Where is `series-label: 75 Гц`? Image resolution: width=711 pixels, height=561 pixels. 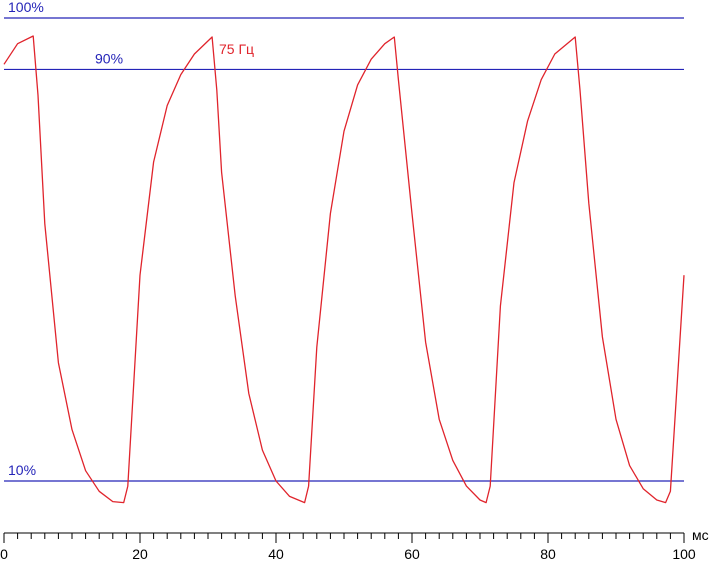 series-label: 75 Гц is located at coordinates (236, 49).